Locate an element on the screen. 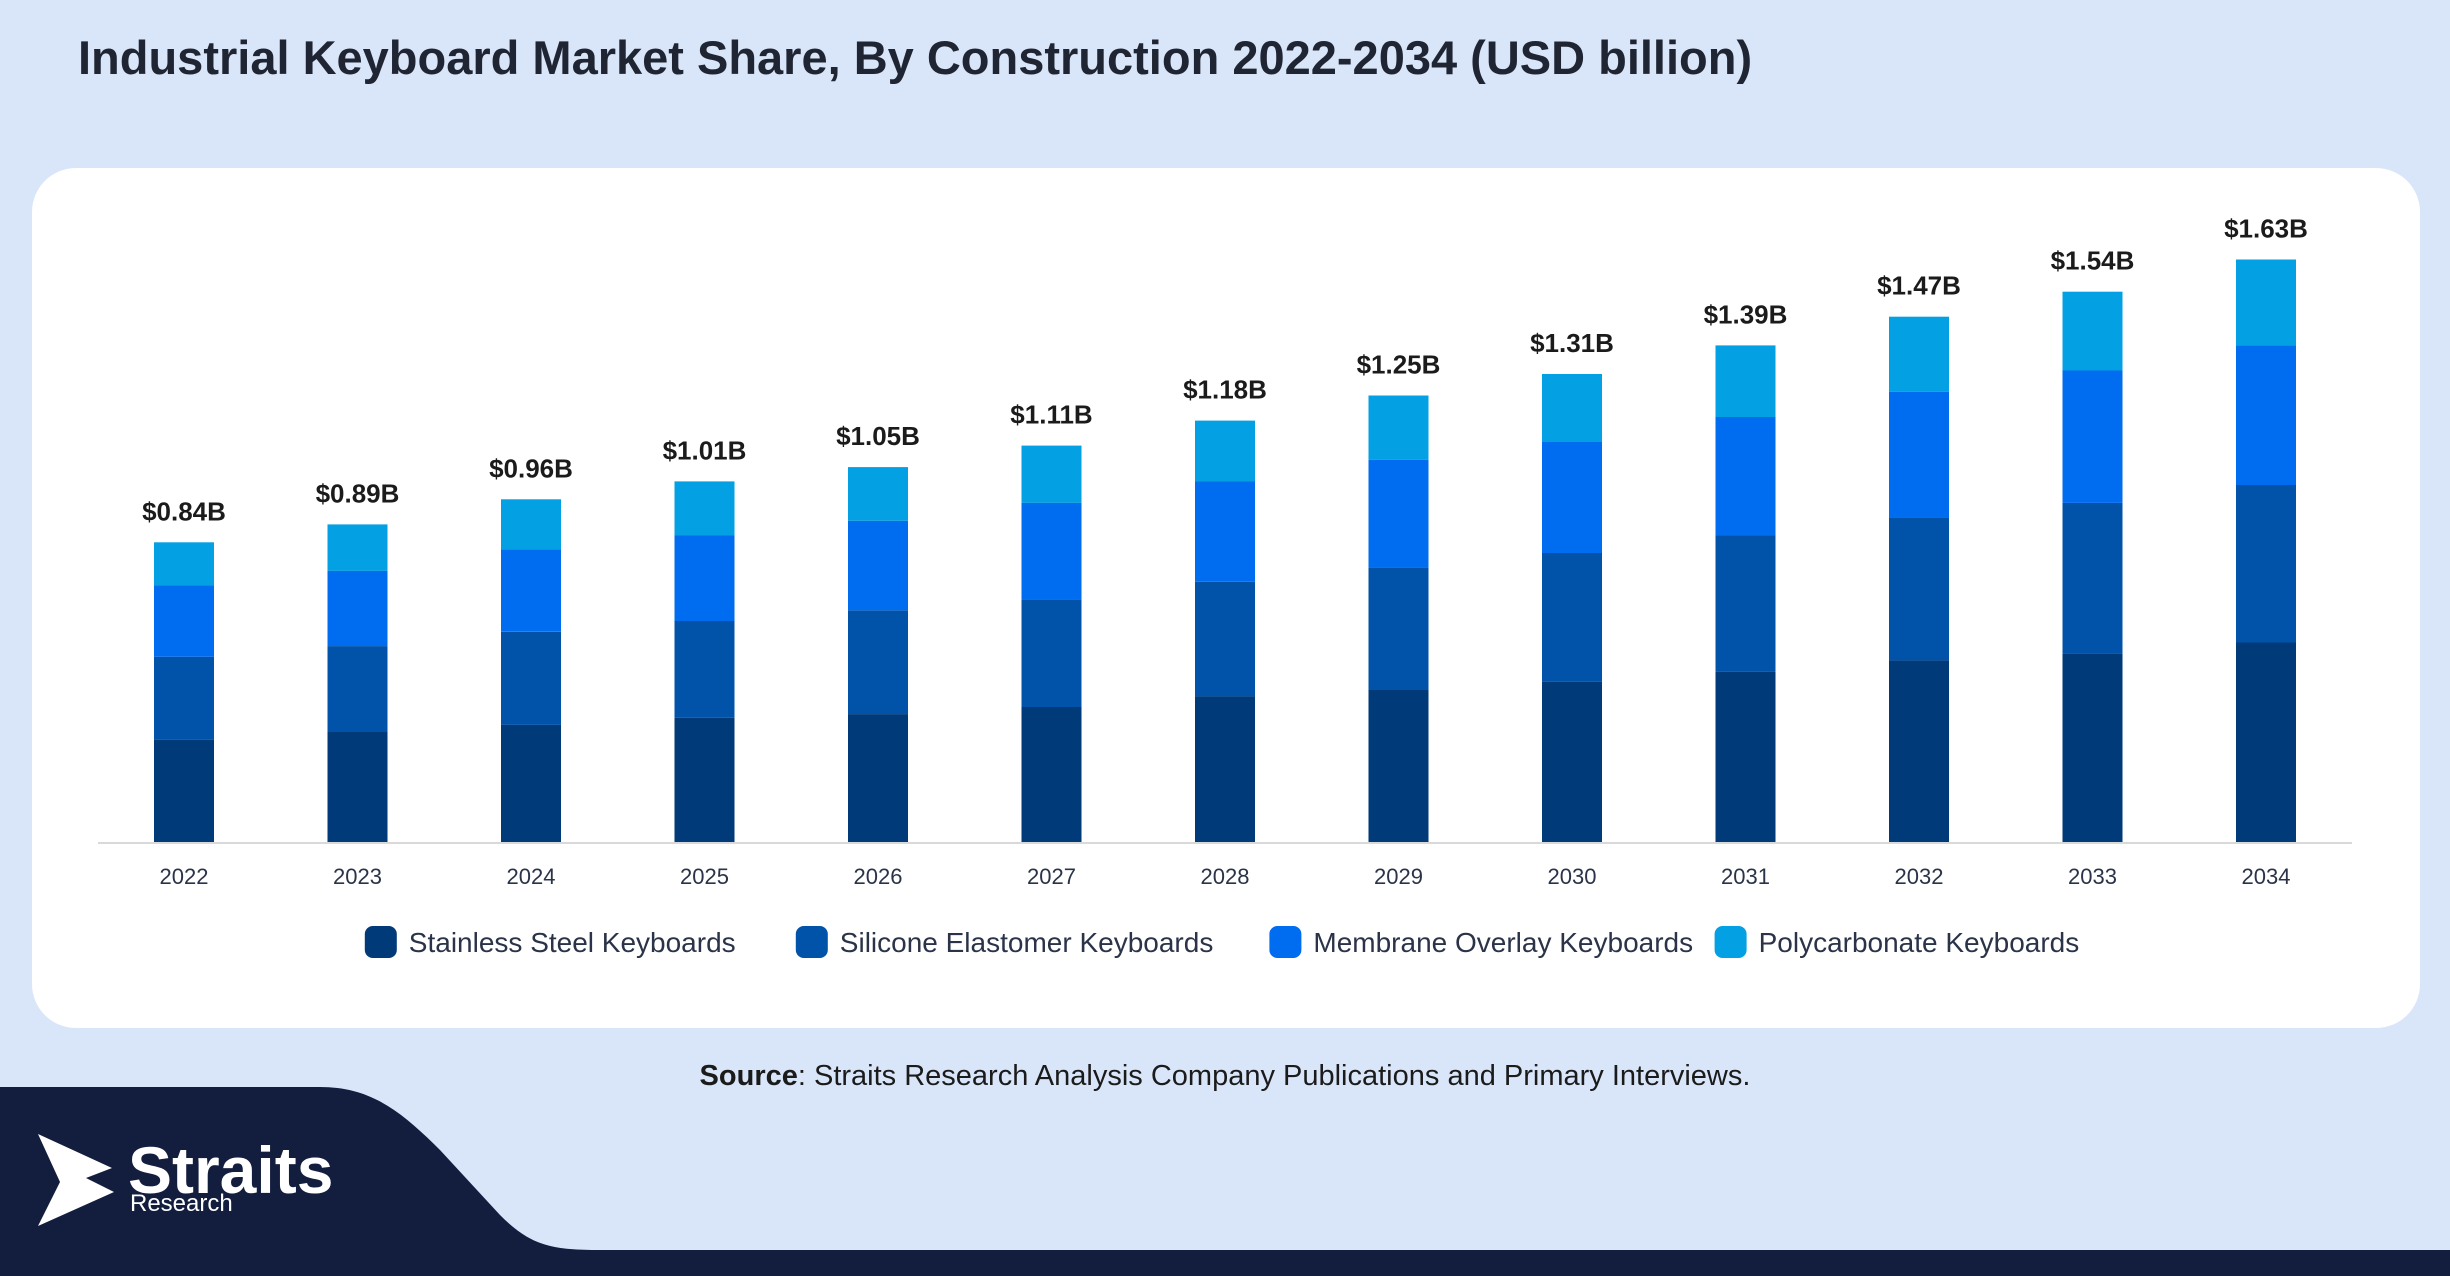 This screenshot has height=1276, width=2450. total-label-2034: $1.63B is located at coordinates (2266, 229).